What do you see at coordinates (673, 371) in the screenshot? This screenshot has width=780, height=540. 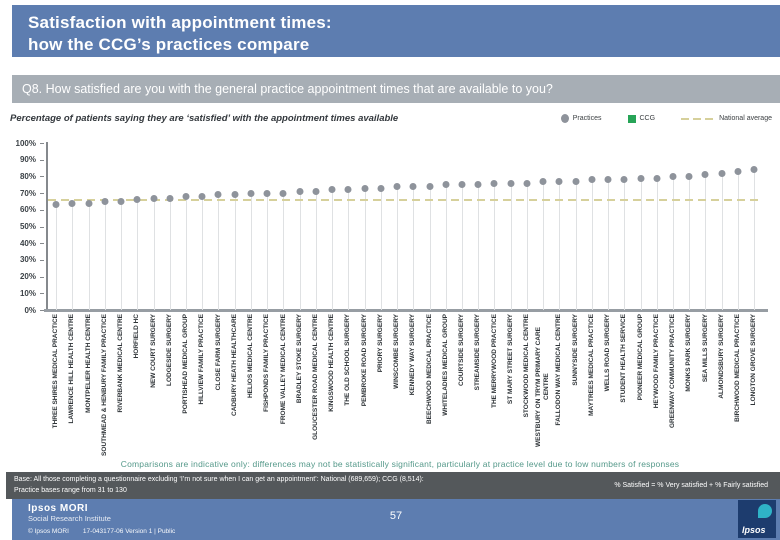 I see `x-label: GREENWAY COMMUNITY PRACTICE` at bounding box center [673, 371].